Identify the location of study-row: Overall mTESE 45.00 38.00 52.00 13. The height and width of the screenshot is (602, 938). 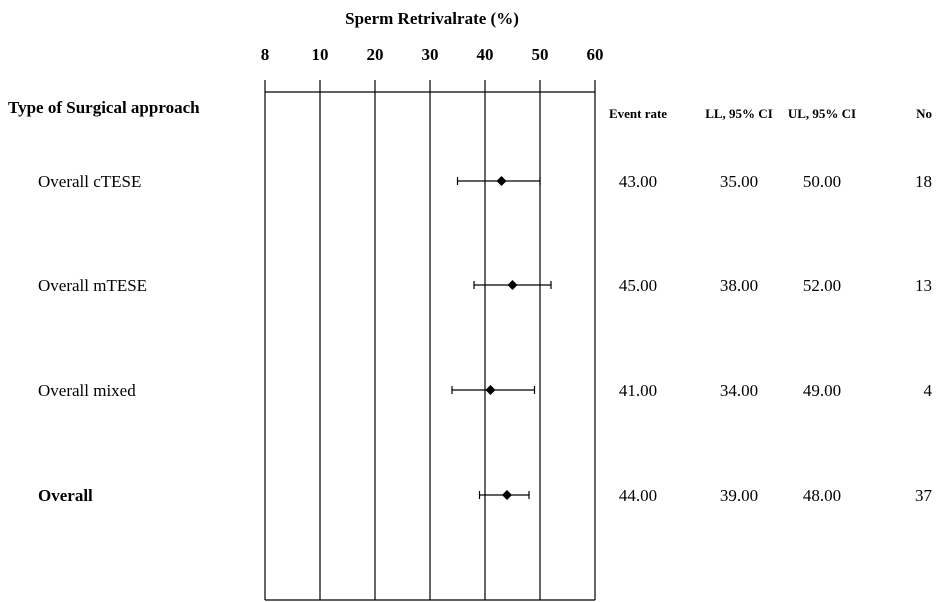
(485, 285).